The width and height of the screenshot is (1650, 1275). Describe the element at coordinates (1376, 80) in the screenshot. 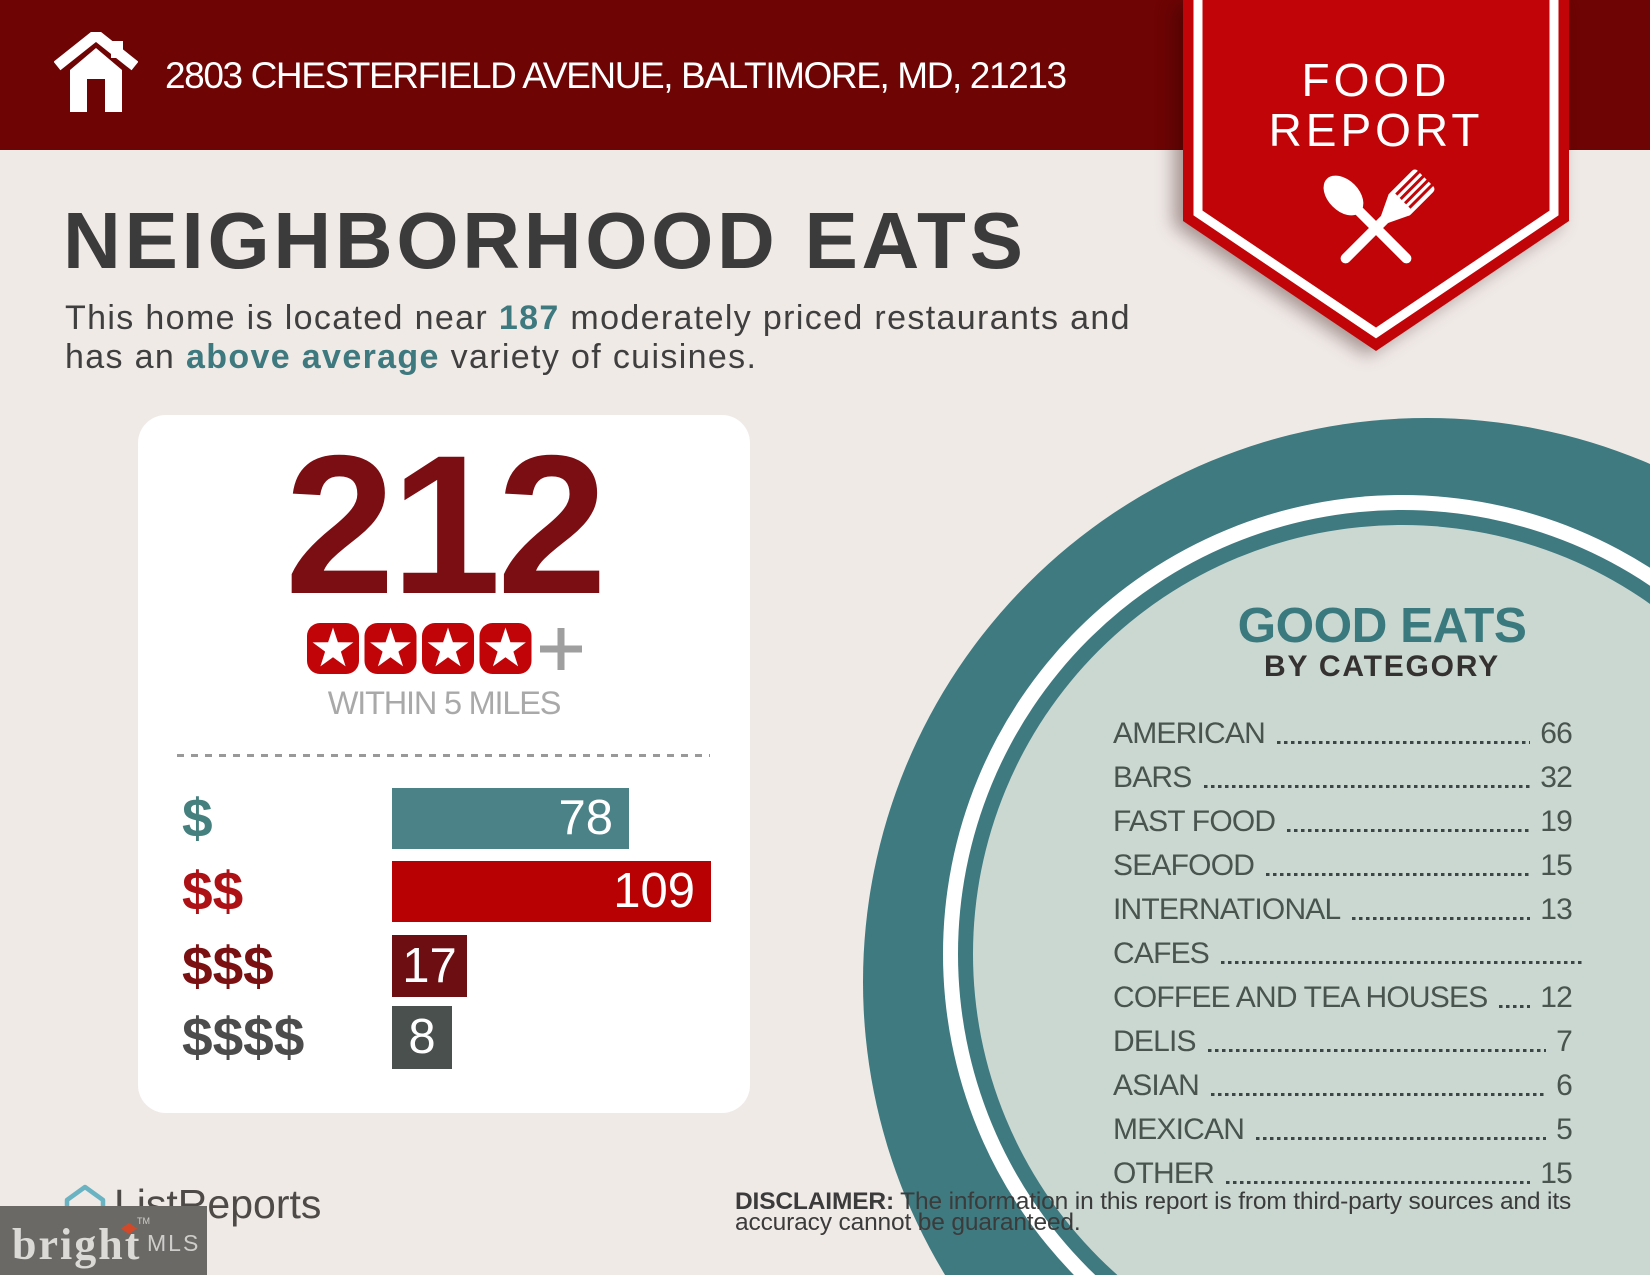

I see `svg-text: FOOD` at that location.